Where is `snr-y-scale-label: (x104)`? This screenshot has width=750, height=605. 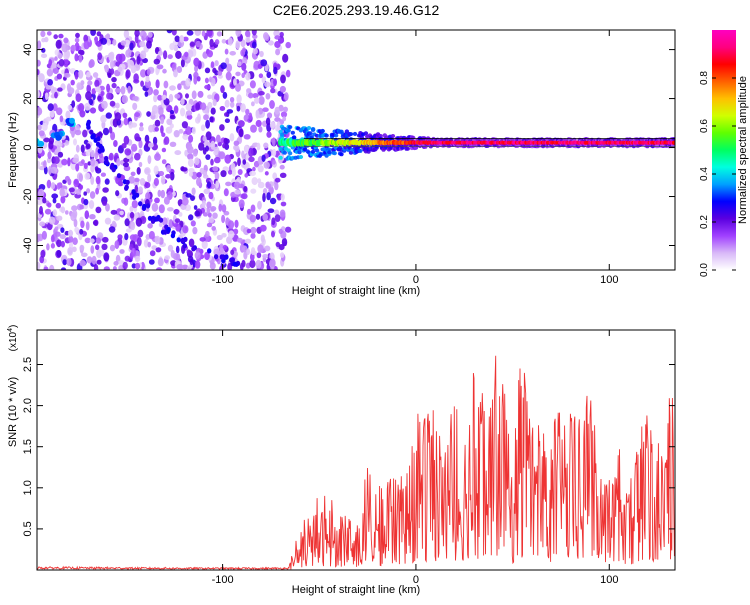 snr-y-scale-label: (x104) is located at coordinates (13, 338).